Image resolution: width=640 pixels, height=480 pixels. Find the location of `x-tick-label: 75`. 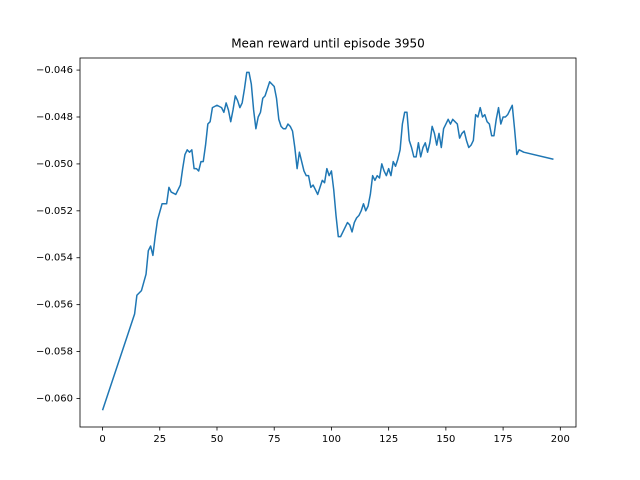

x-tick-label: 75 is located at coordinates (274, 439).